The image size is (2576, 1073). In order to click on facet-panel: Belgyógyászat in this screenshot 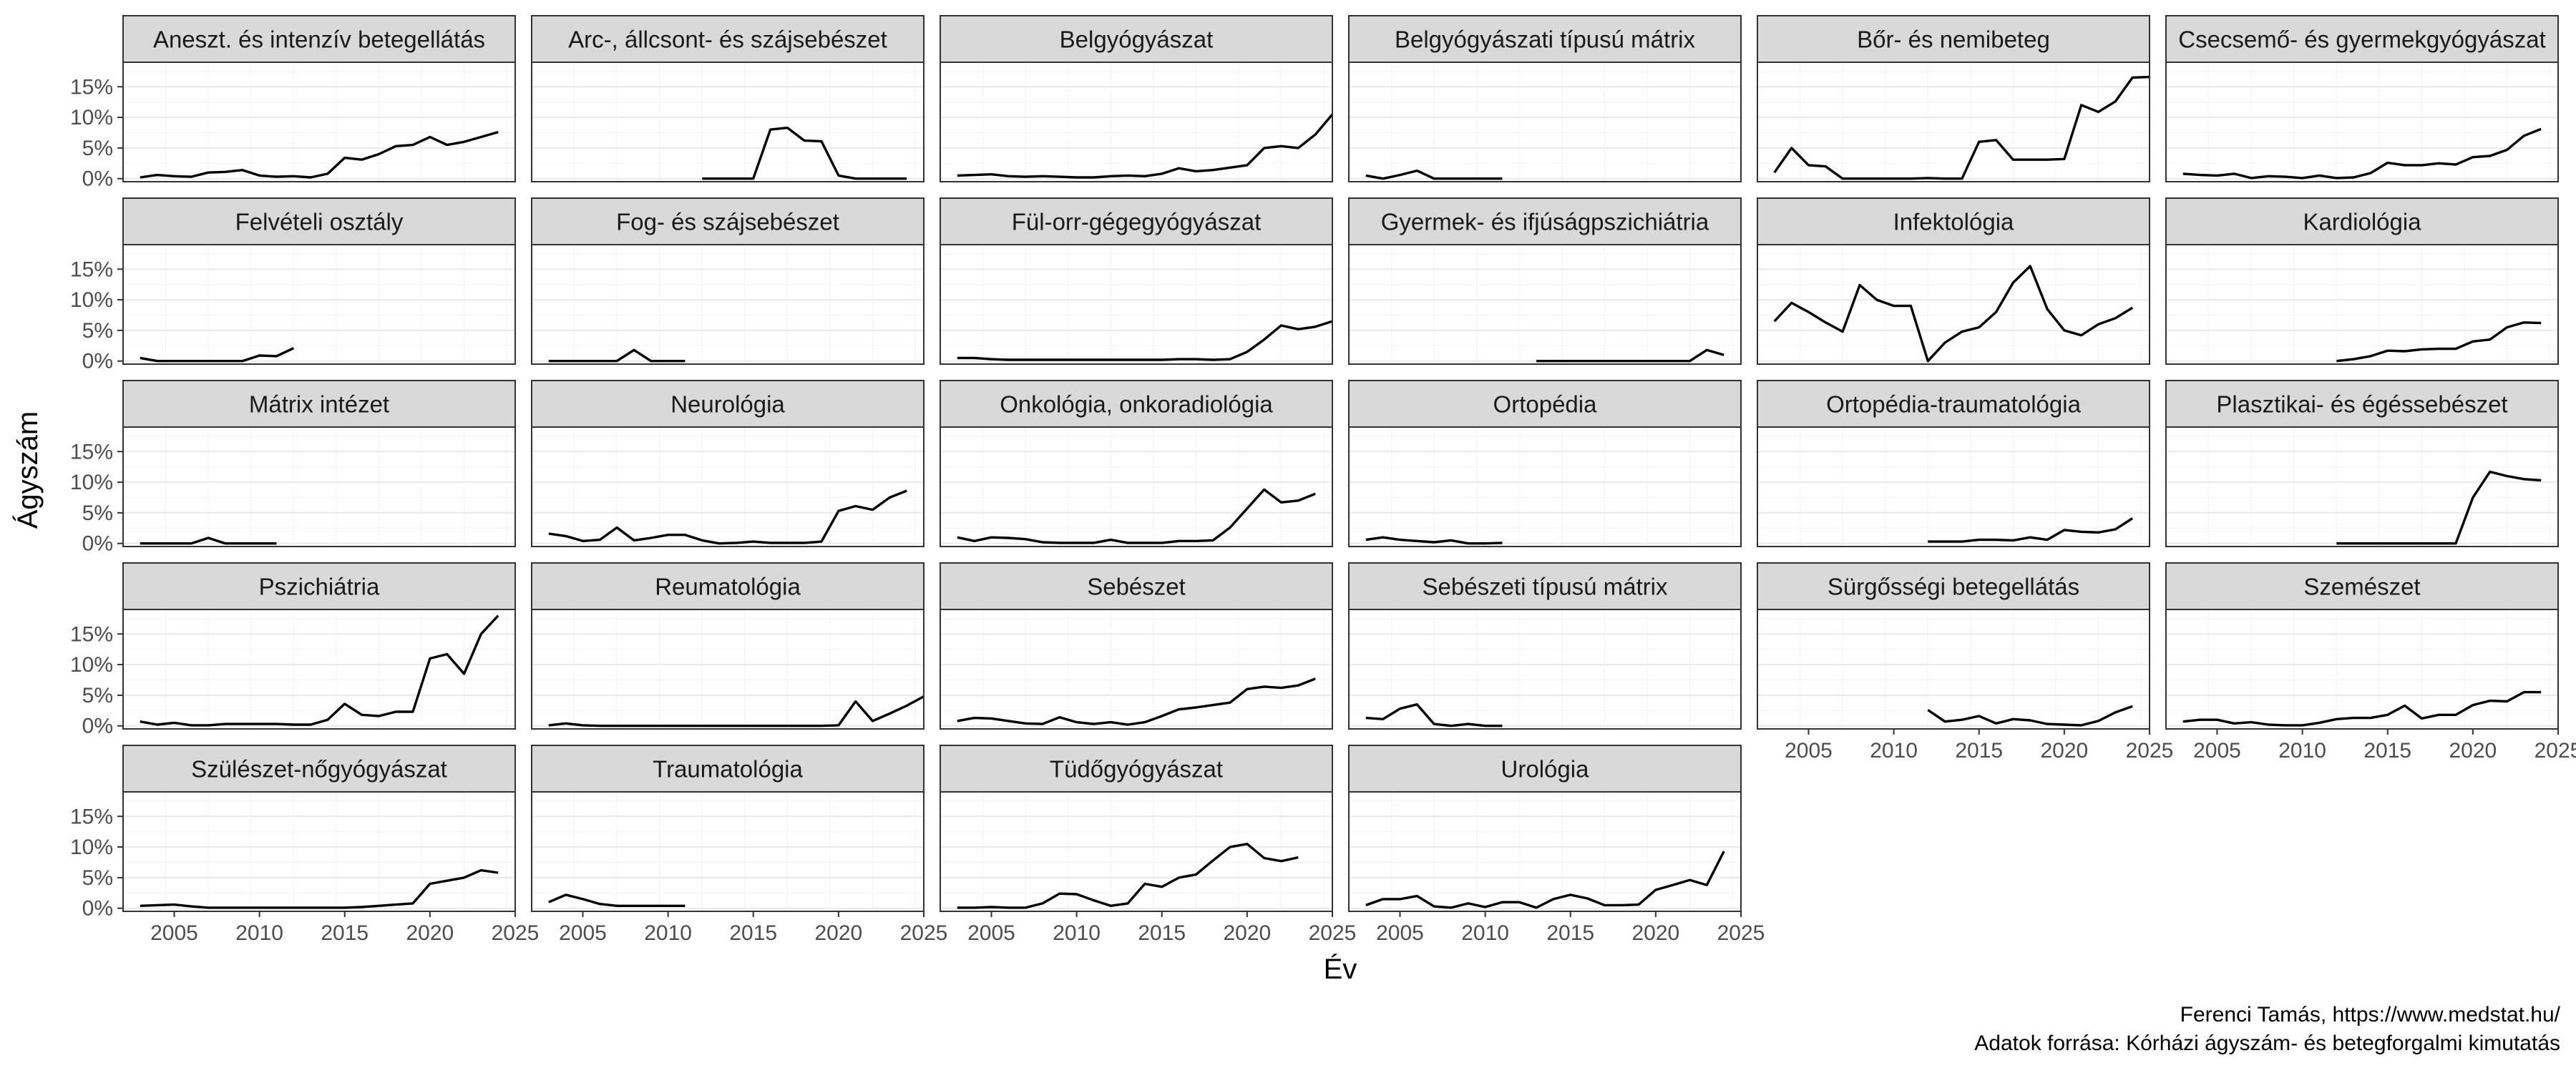, I will do `click(1137, 98)`.